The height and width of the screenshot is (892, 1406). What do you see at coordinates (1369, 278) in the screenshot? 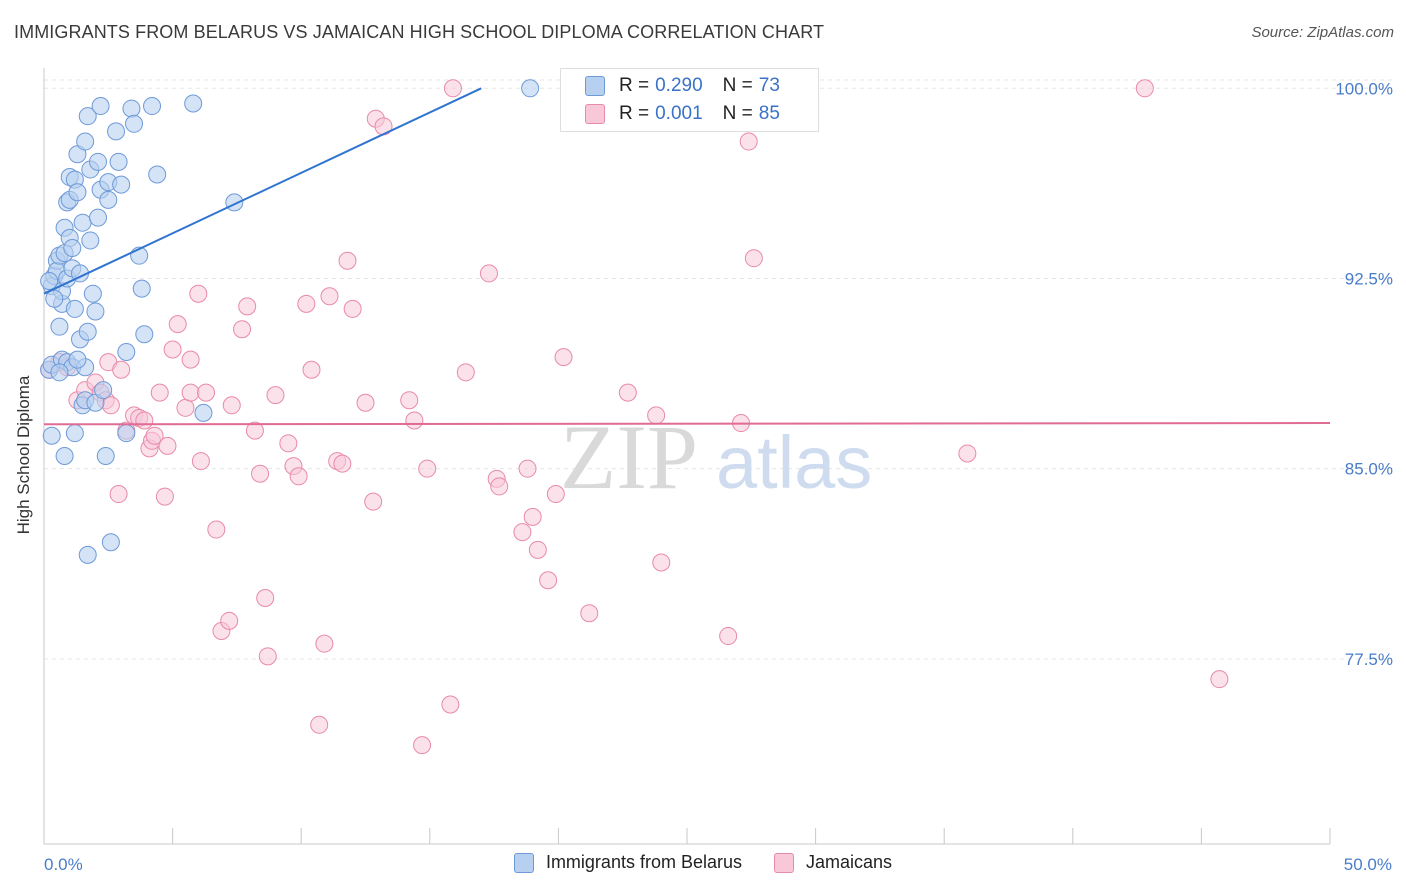
I see `y-tick-label: 92.5%` at bounding box center [1369, 278].